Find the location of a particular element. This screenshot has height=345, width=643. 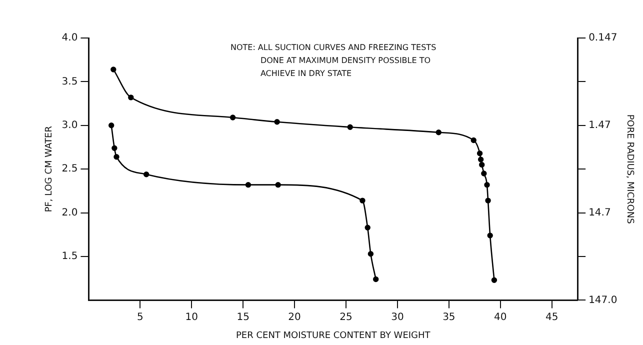

x-tick-label: 30 is located at coordinates (397, 317).